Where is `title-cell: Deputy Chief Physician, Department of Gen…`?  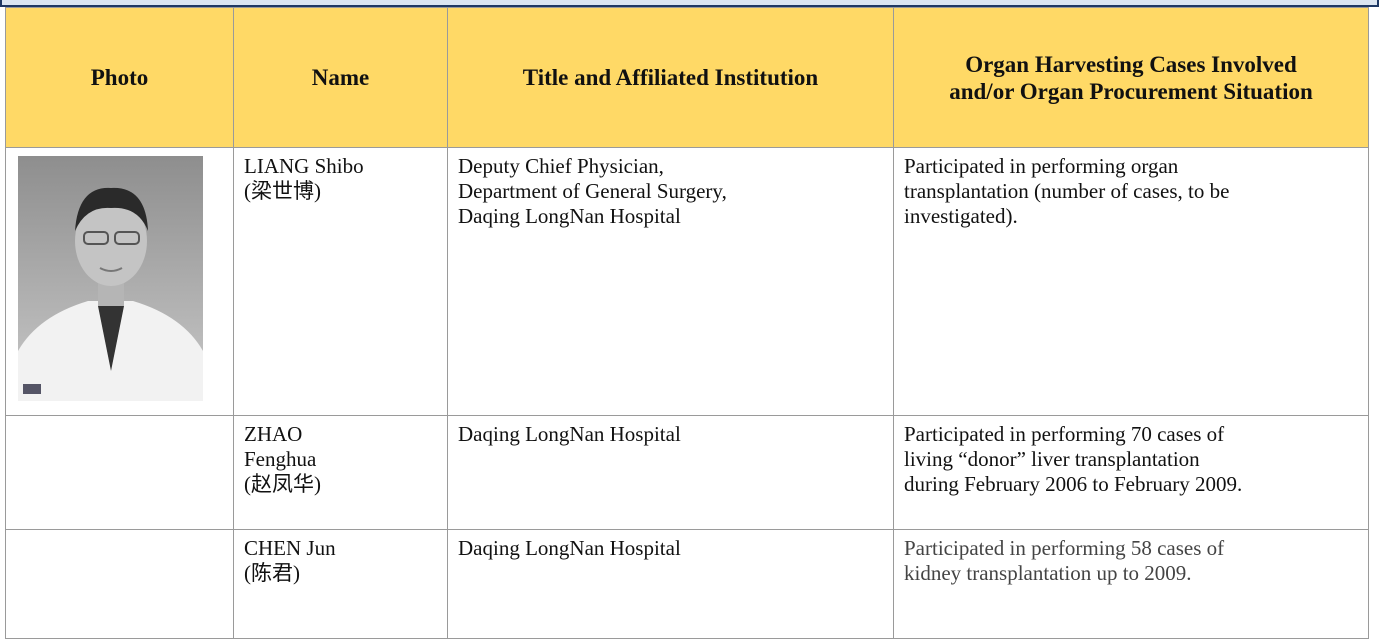 title-cell: Deputy Chief Physician, Department of Gen… is located at coordinates (670, 281).